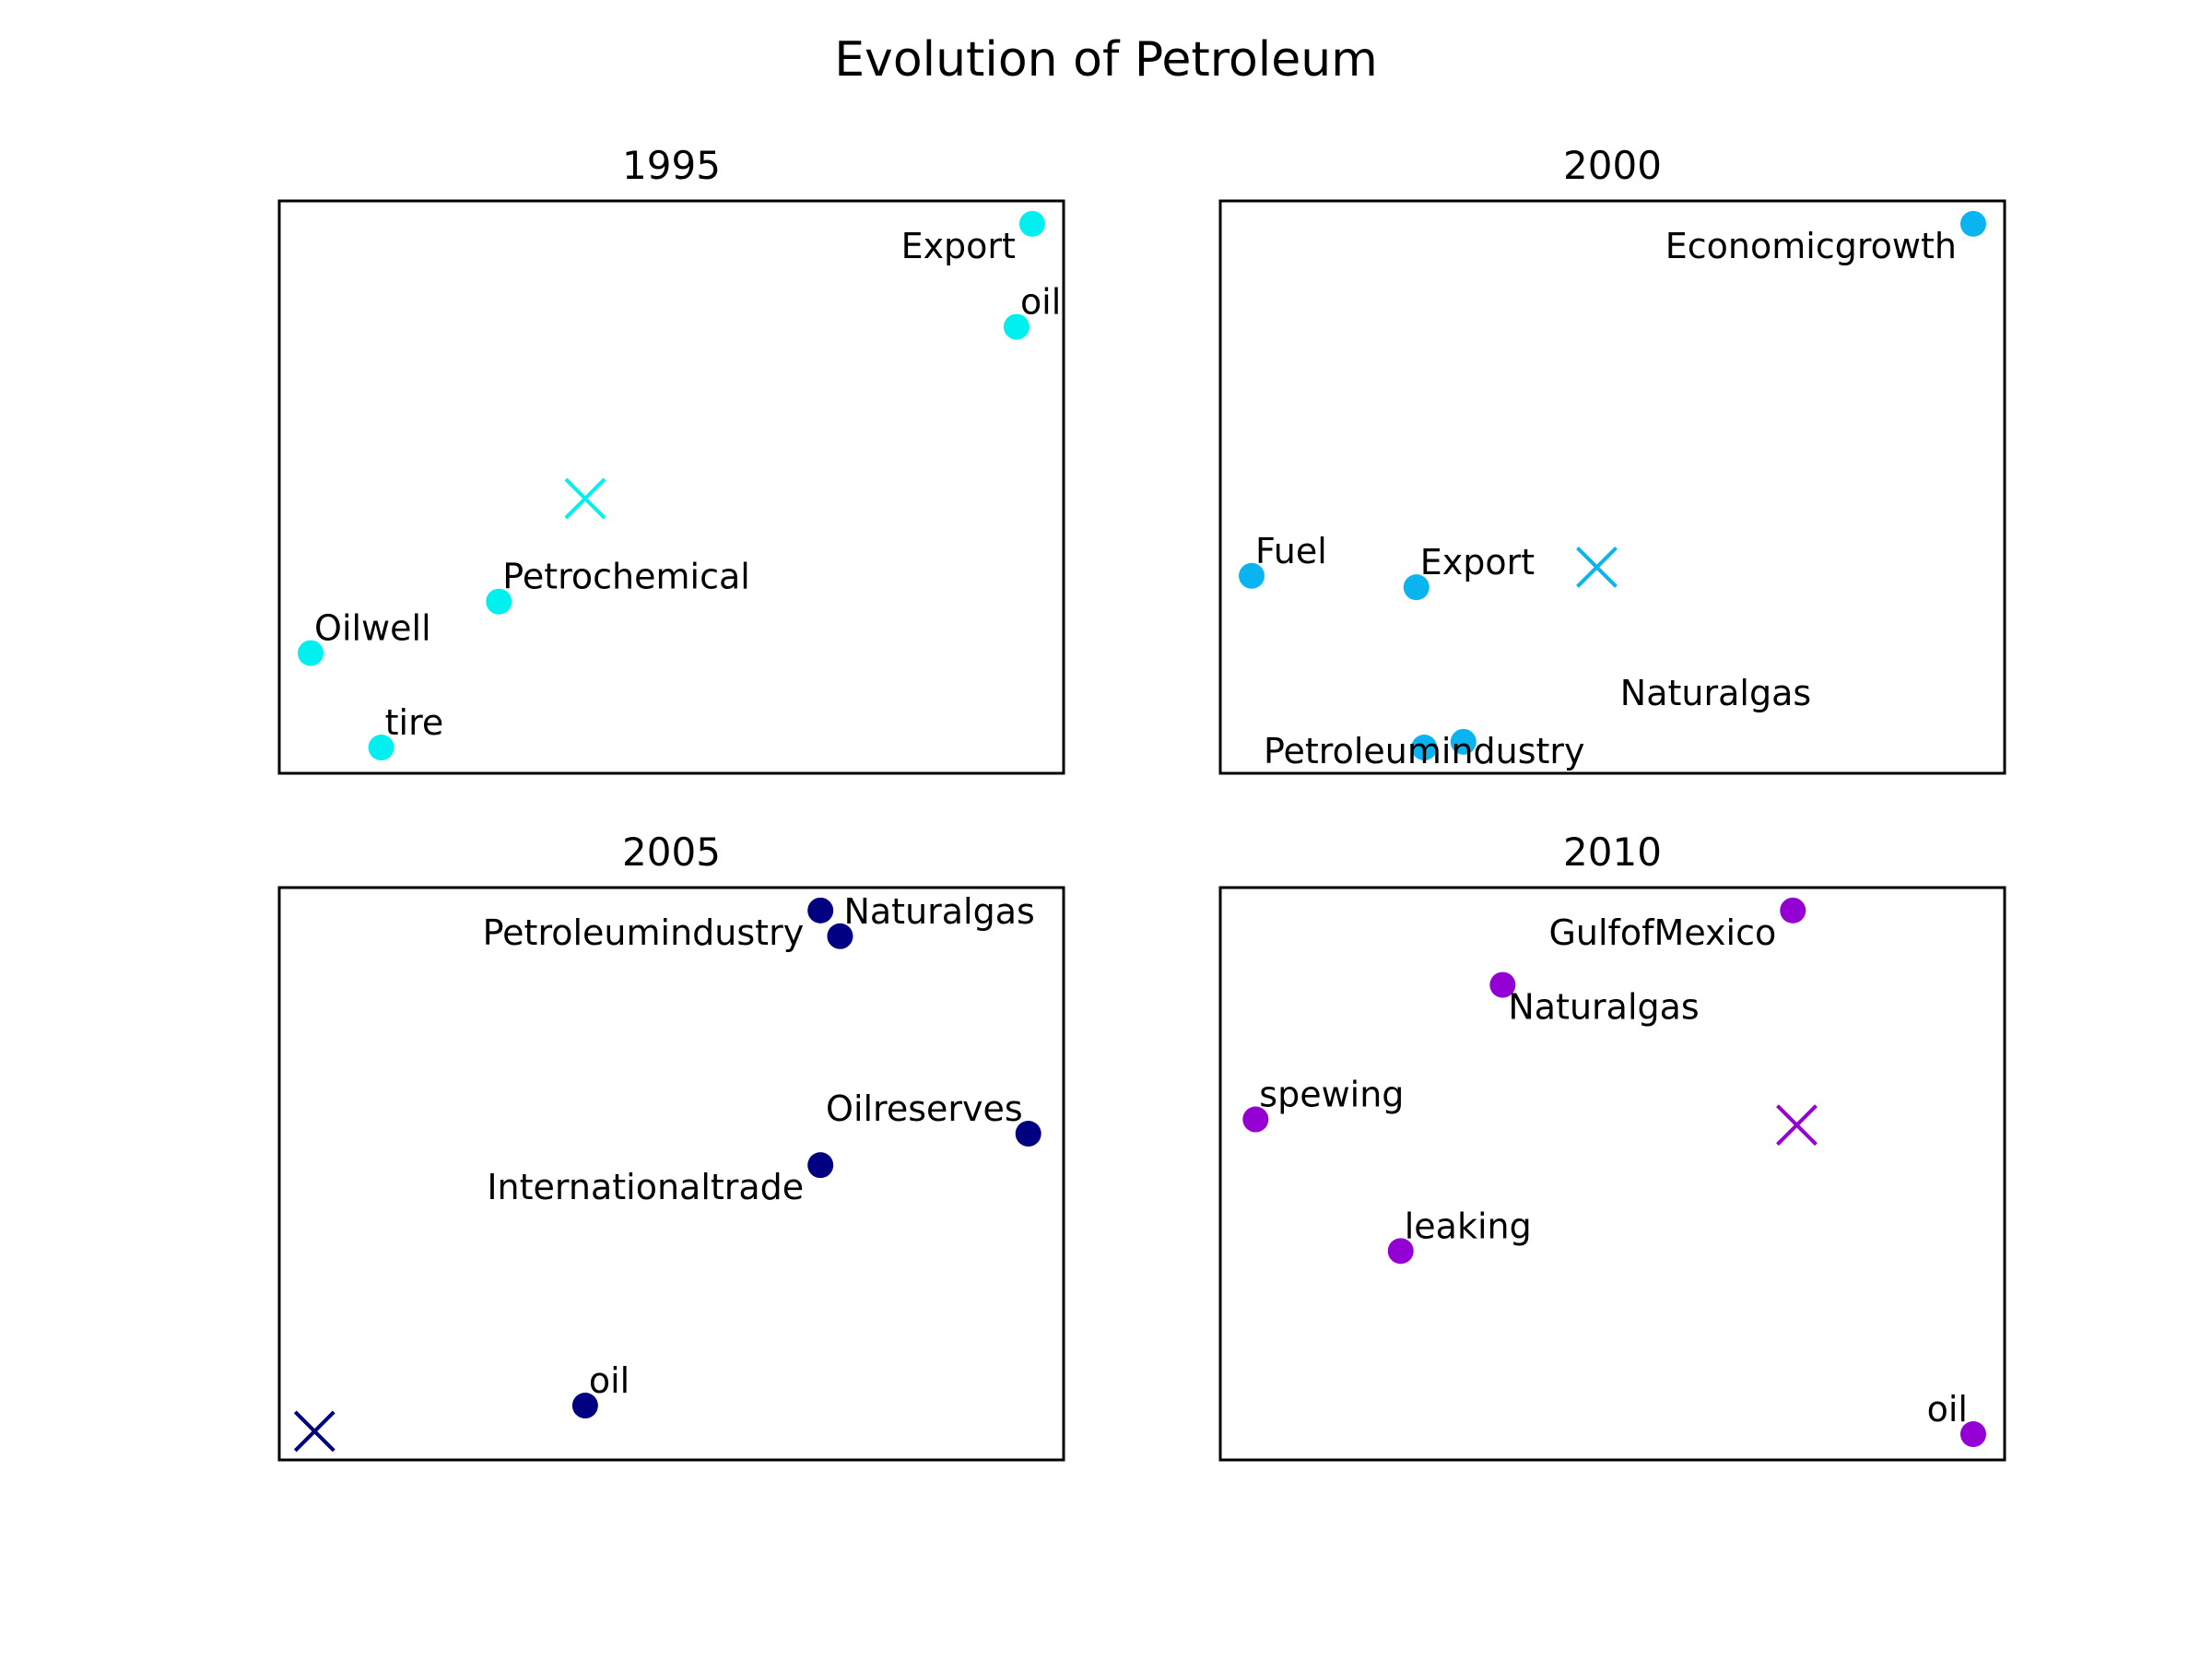 The image size is (2212, 1659). What do you see at coordinates (1612, 165) in the screenshot?
I see `panel-title: 2000` at bounding box center [1612, 165].